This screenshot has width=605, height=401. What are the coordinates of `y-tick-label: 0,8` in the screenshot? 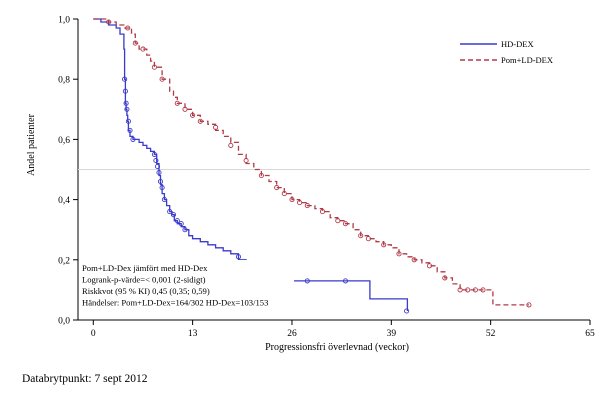 It's located at (64, 81).